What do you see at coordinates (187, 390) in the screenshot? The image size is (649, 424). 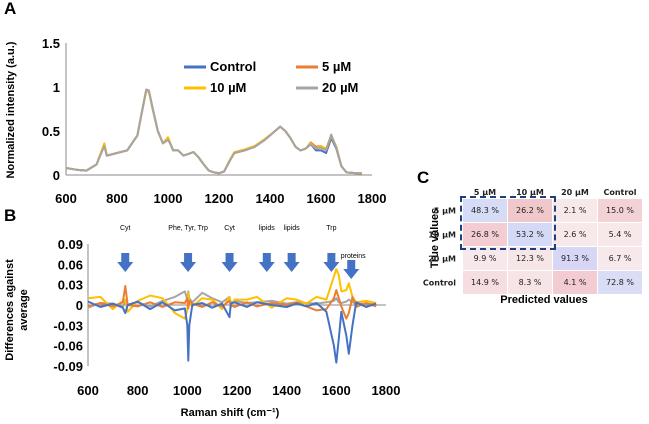 I see `panel-b-x-tick-1000: 1000` at bounding box center [187, 390].